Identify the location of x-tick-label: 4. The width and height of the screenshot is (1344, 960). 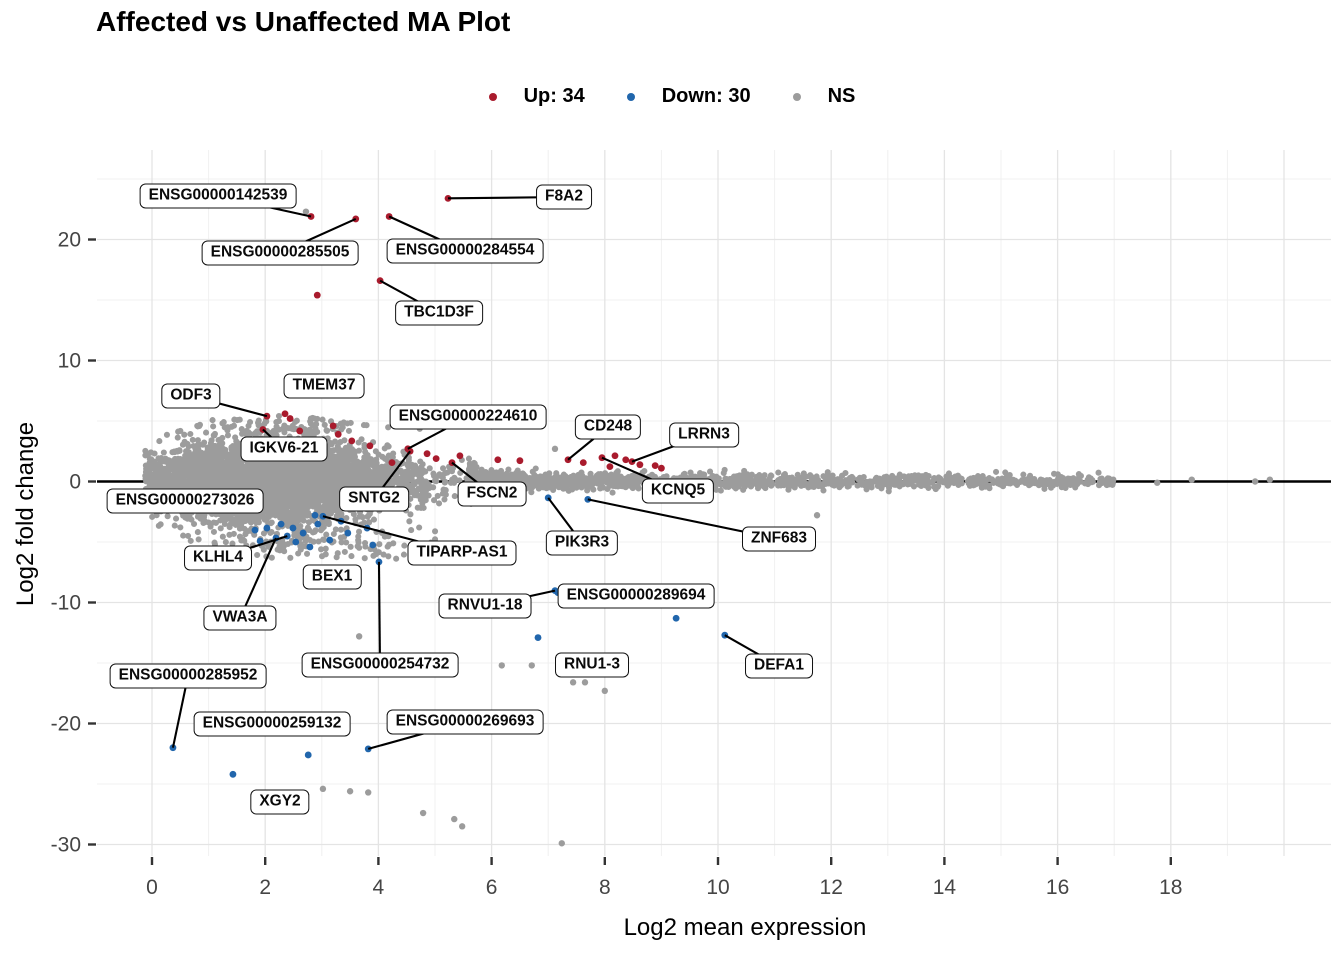
(379, 887).